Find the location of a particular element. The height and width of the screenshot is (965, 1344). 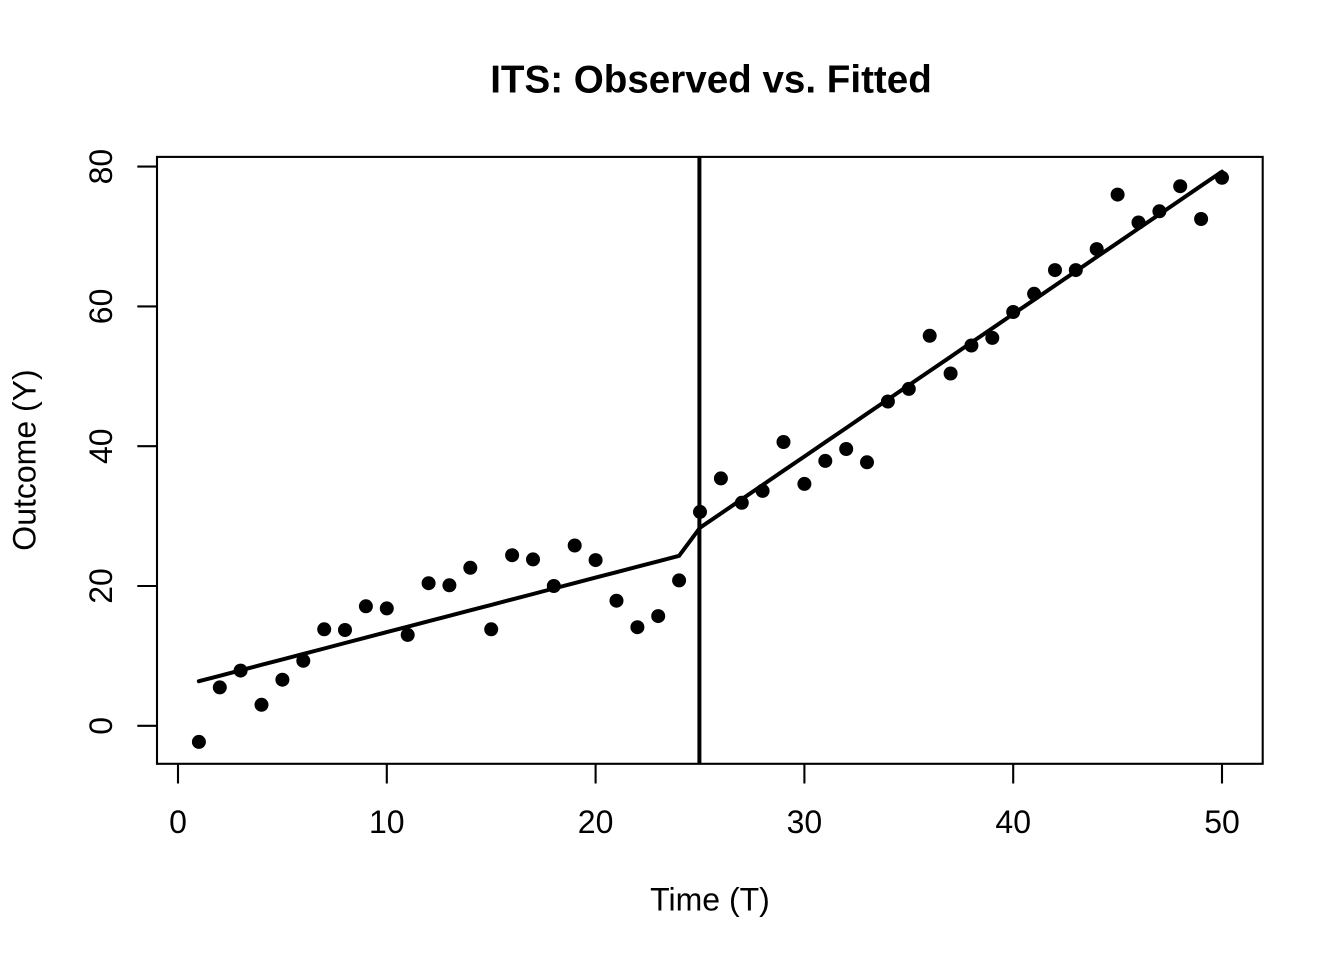

svg-text: Time (T) is located at coordinates (710, 900).